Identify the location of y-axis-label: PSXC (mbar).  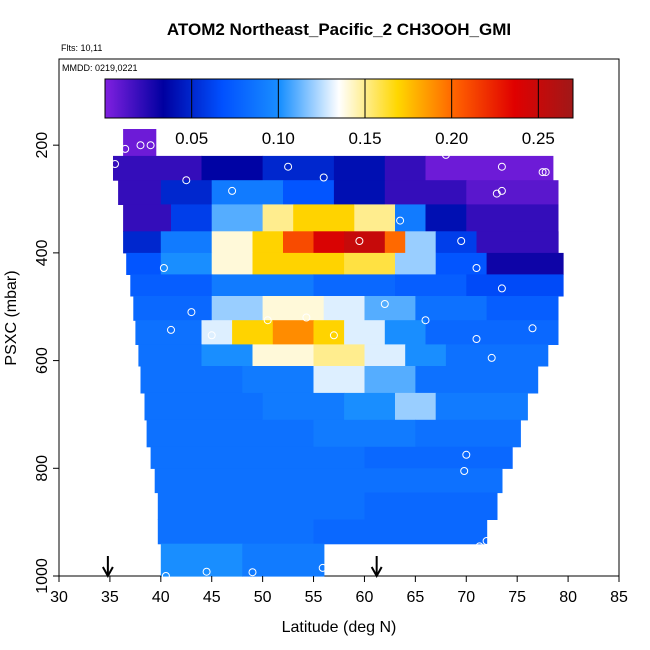
(11, 317).